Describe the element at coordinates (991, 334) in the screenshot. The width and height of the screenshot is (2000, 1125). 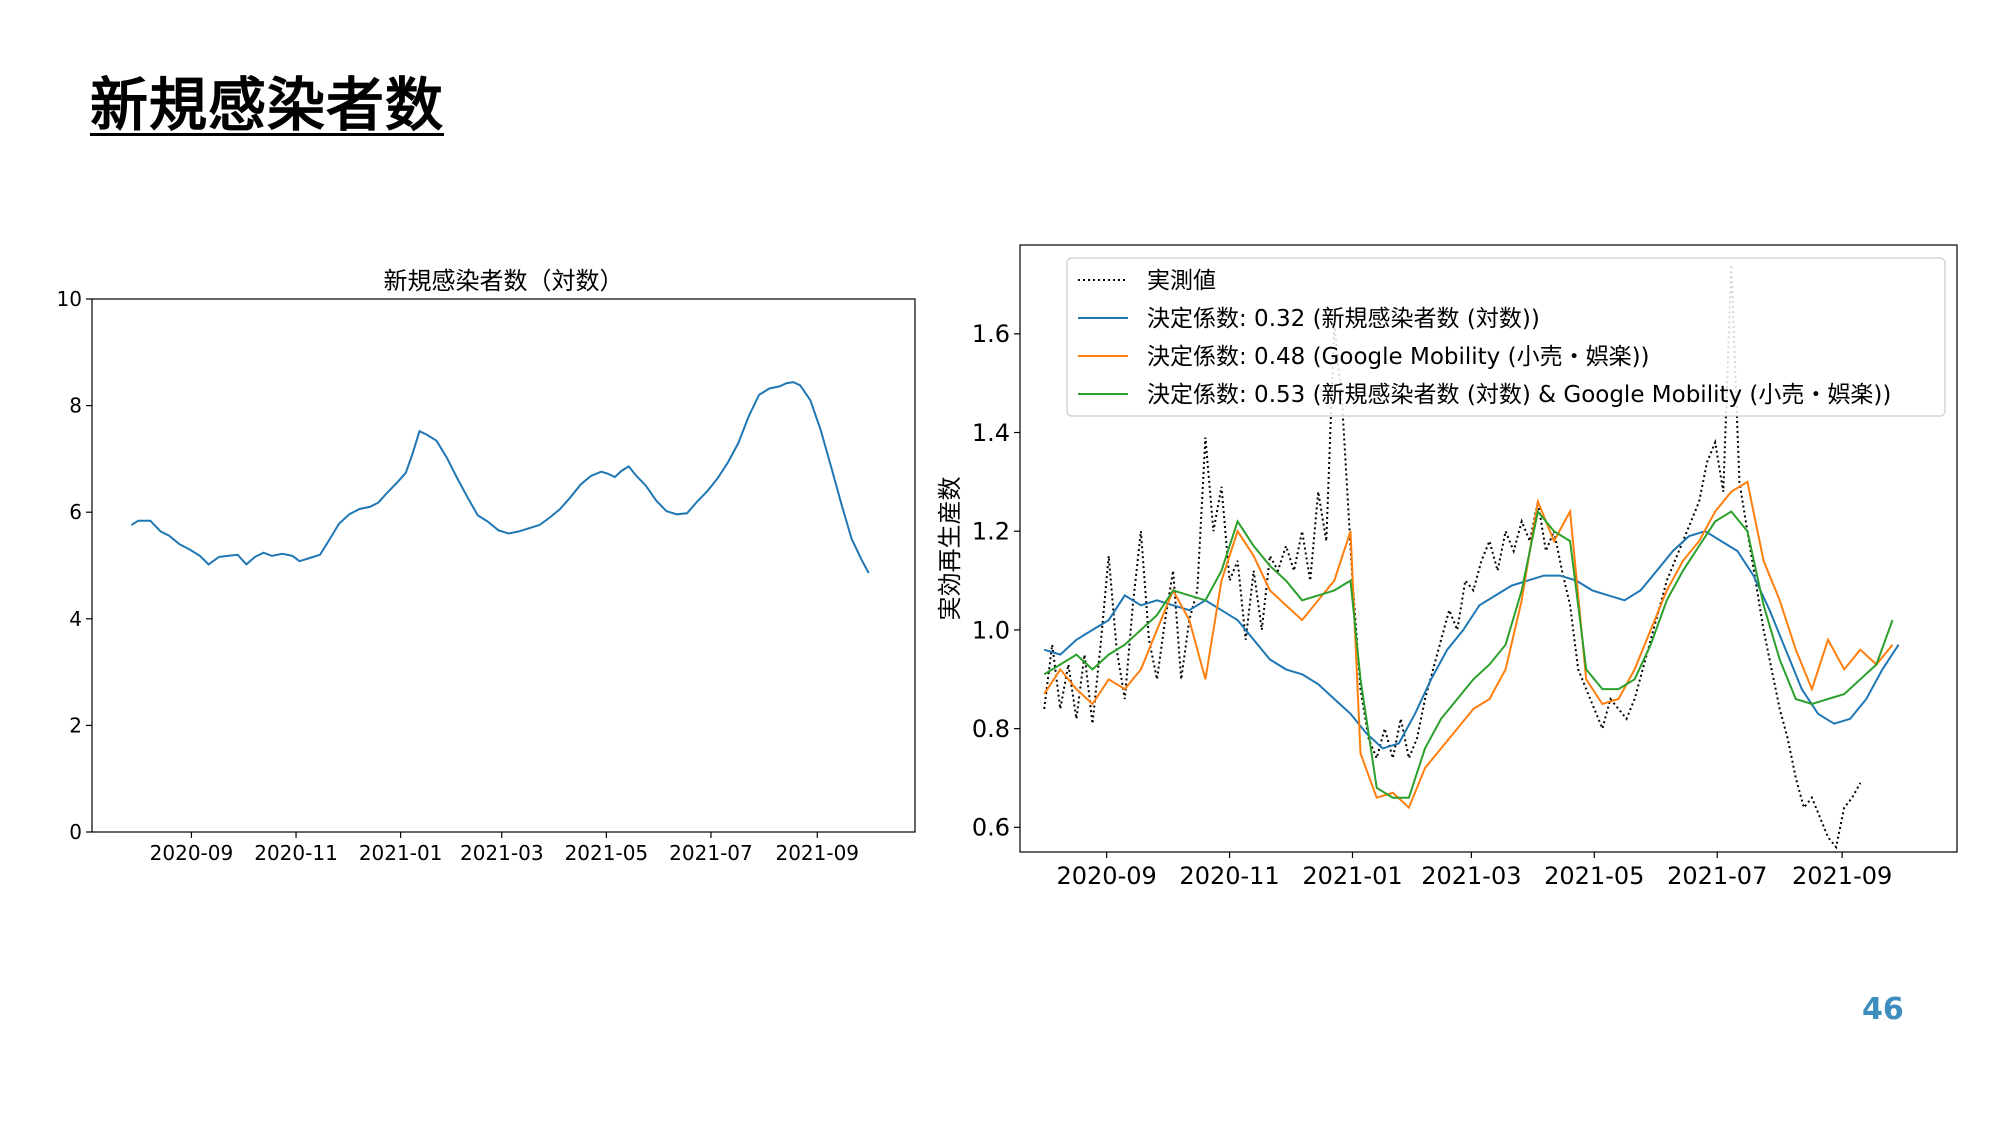
I see `y-tick-label: 1.6` at that location.